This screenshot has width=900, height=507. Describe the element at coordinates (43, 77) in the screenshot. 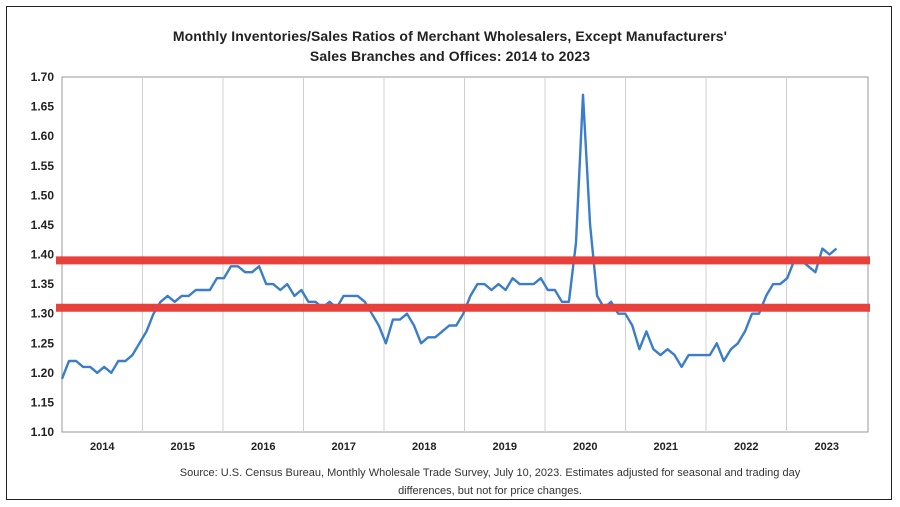

I see `y-tick-label: 1.70` at that location.